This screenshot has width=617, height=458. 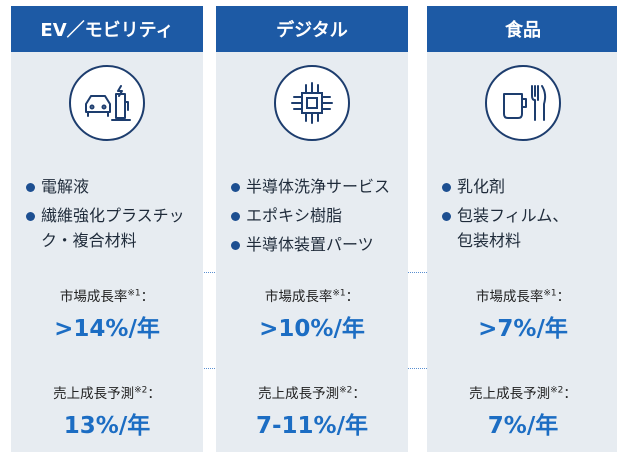 What do you see at coordinates (107, 411) in the screenshot?
I see `metric: 売上成長予測※2： 13%/年` at bounding box center [107, 411].